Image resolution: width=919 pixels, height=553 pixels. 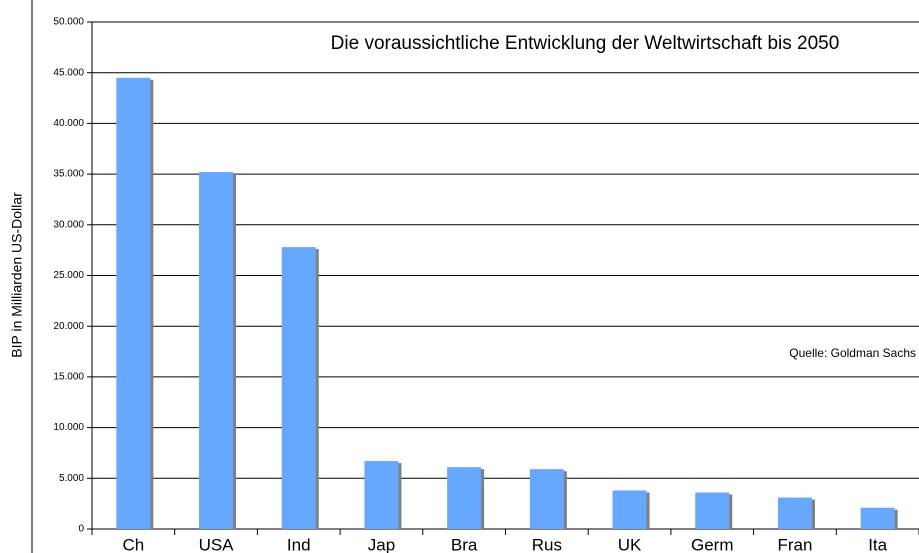 What do you see at coordinates (81, 529) in the screenshot?
I see `y-tick-label: 0` at bounding box center [81, 529].